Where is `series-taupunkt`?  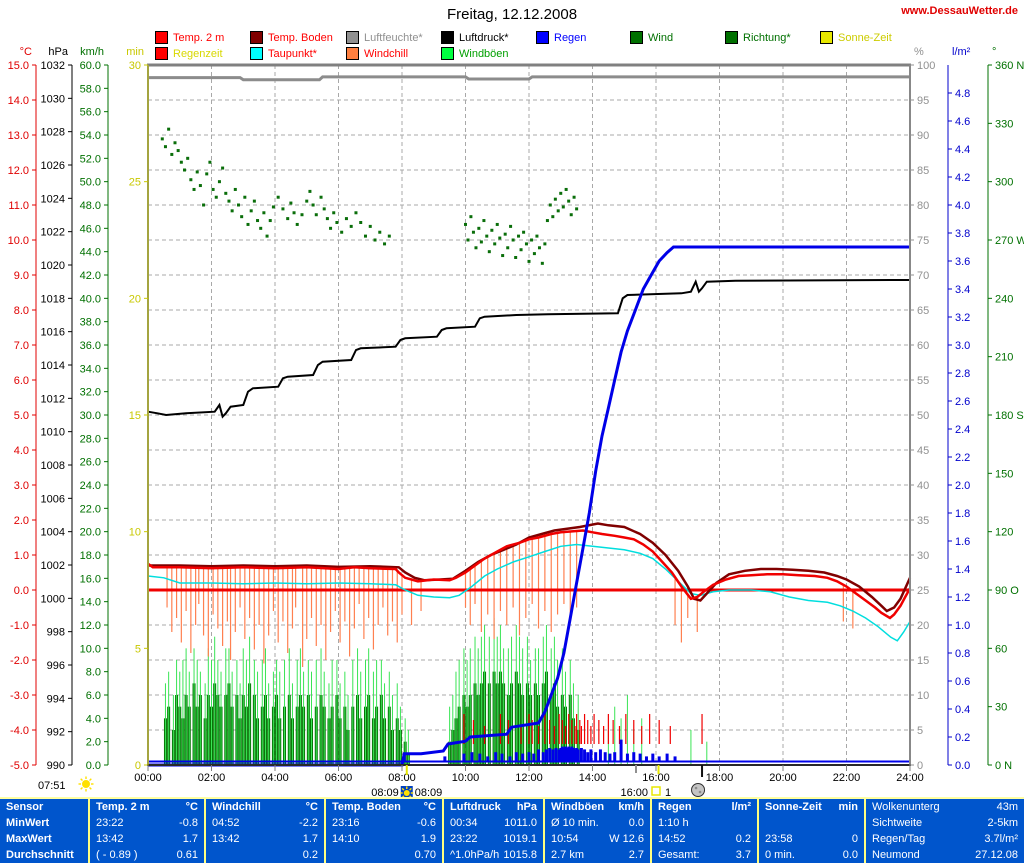
series-taupunkt is located at coordinates (529, 592).